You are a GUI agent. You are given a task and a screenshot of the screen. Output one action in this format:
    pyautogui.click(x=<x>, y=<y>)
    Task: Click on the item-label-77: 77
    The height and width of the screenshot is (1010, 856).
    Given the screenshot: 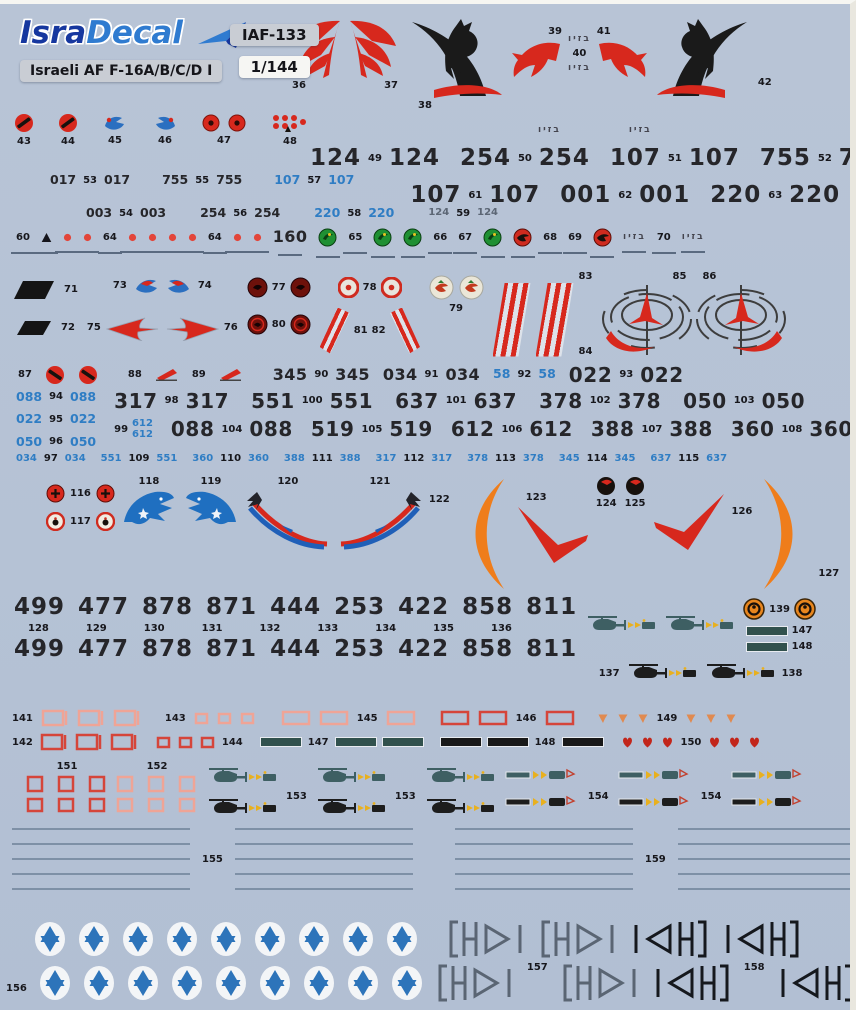 What is the action you would take?
    pyautogui.click(x=278, y=287)
    